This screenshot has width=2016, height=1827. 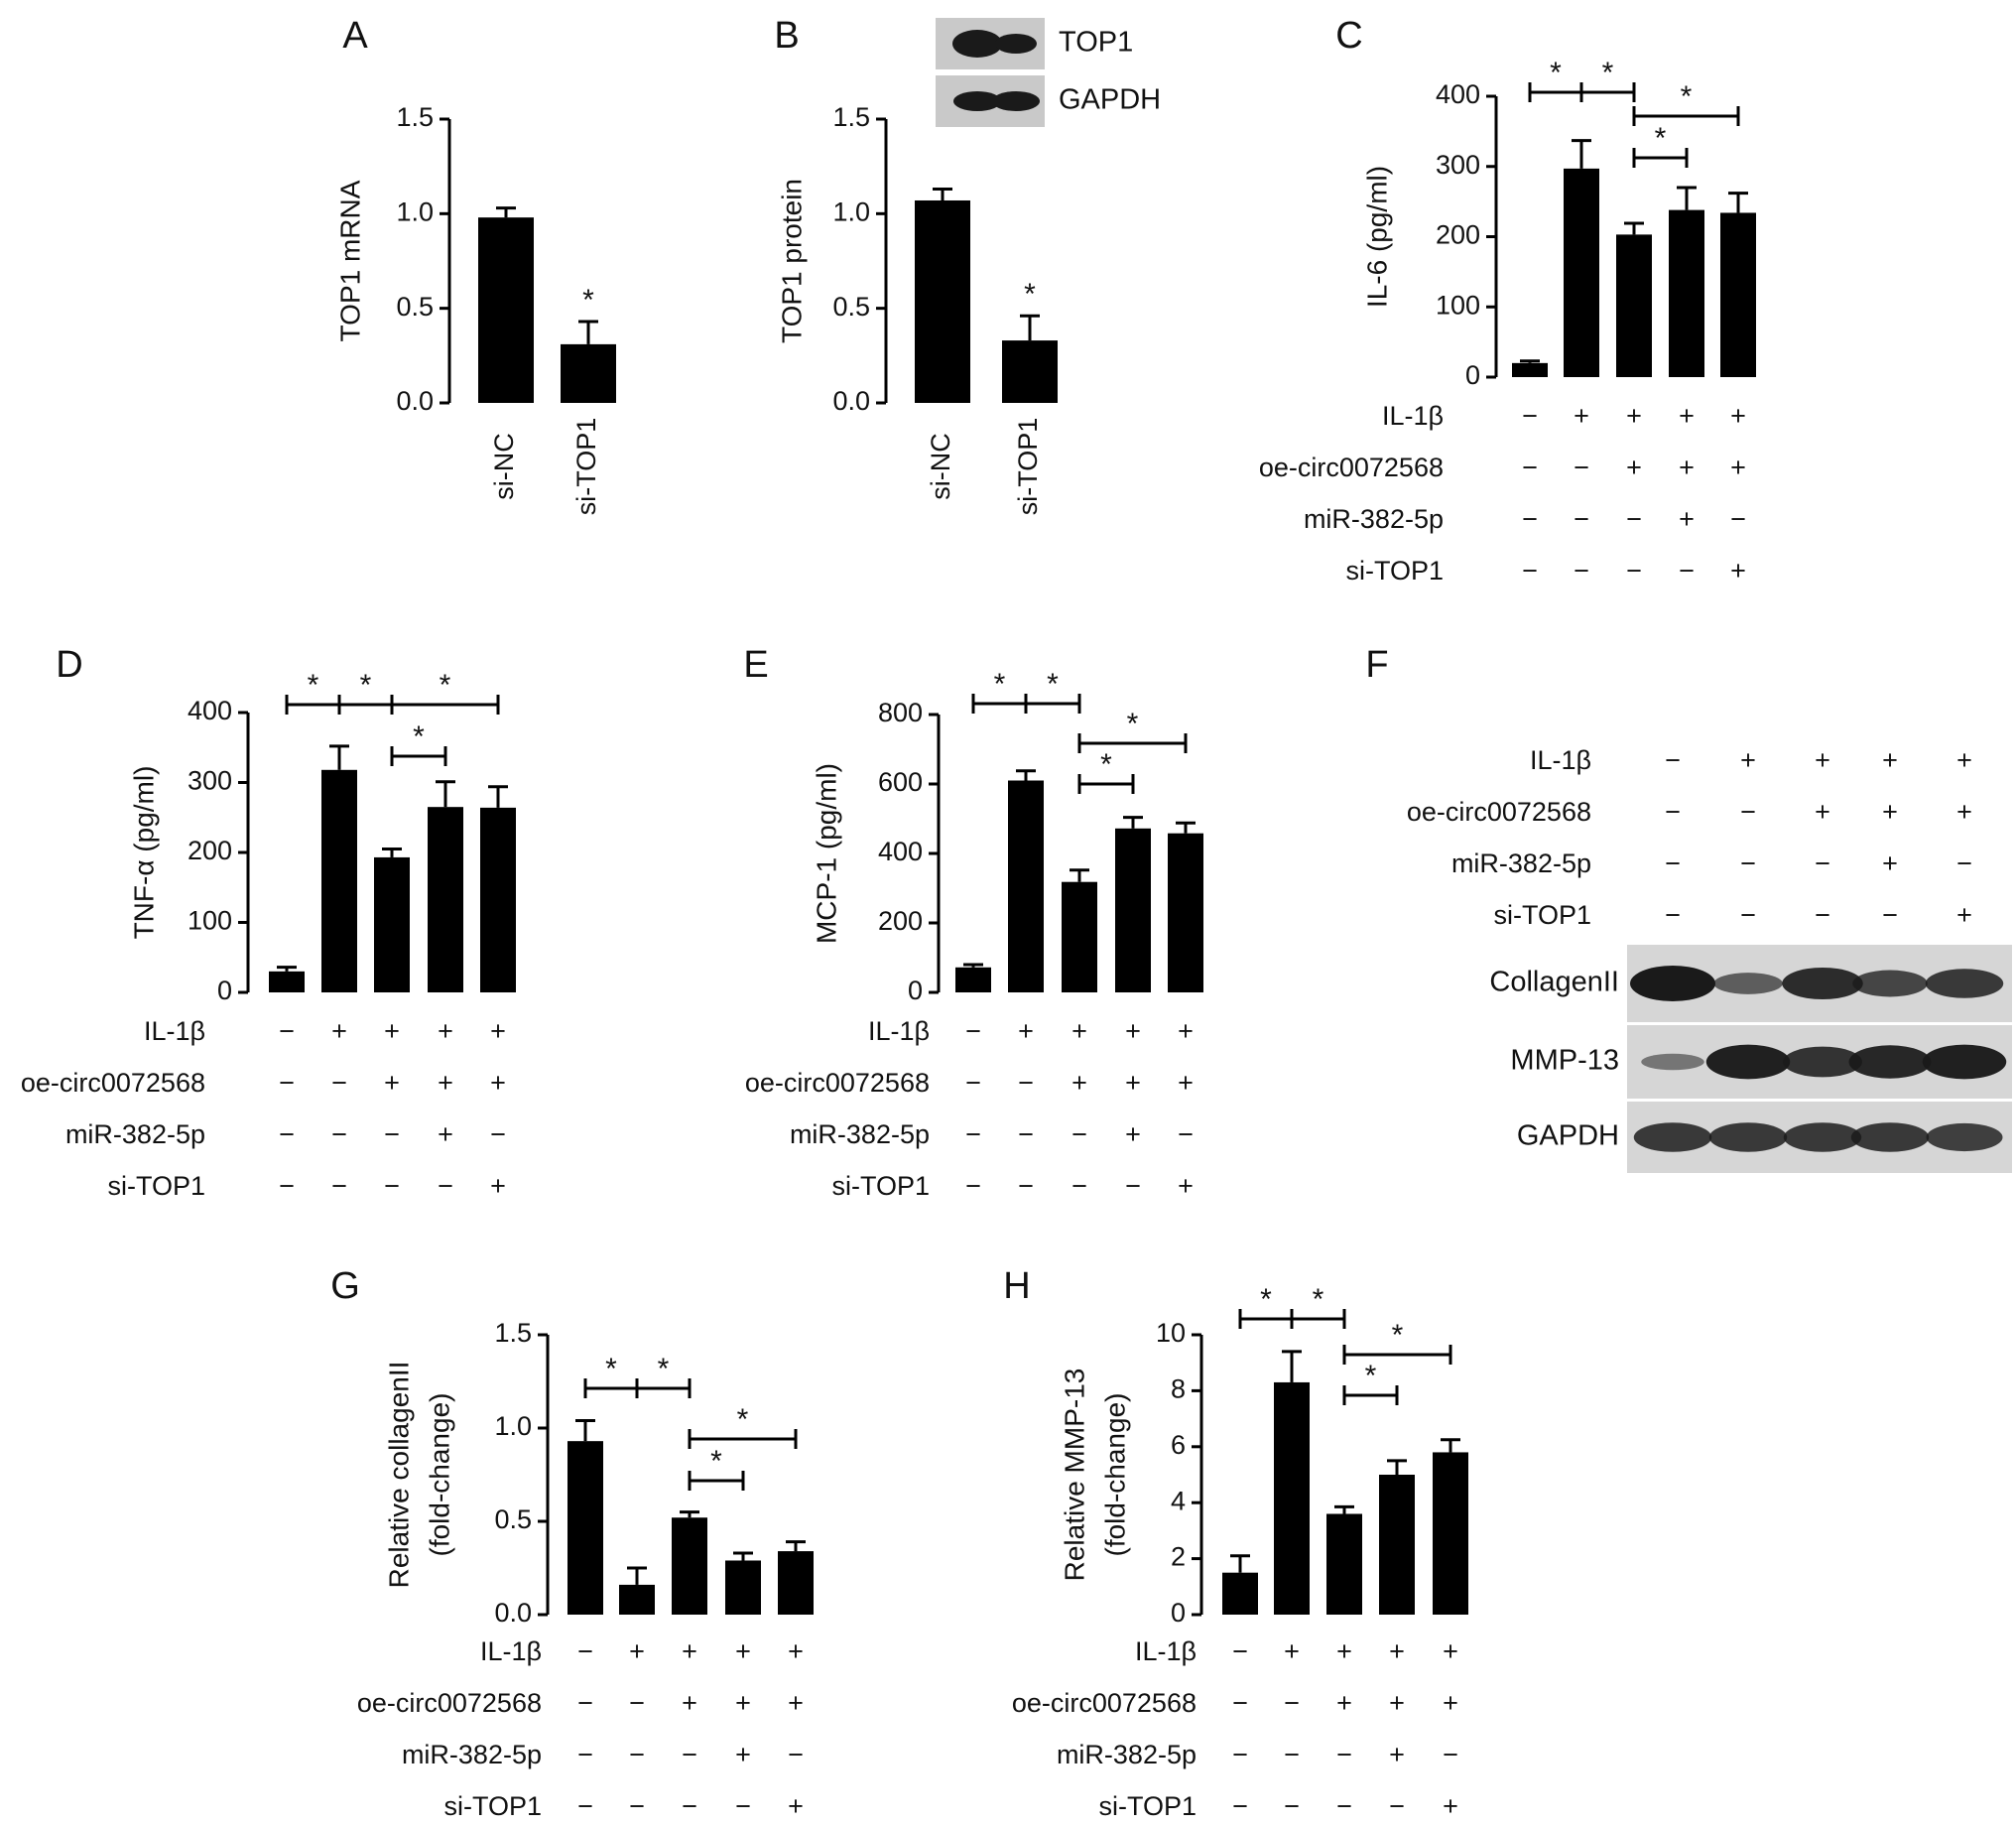 I want to click on y-tick-label: 0.5, so click(x=415, y=307).